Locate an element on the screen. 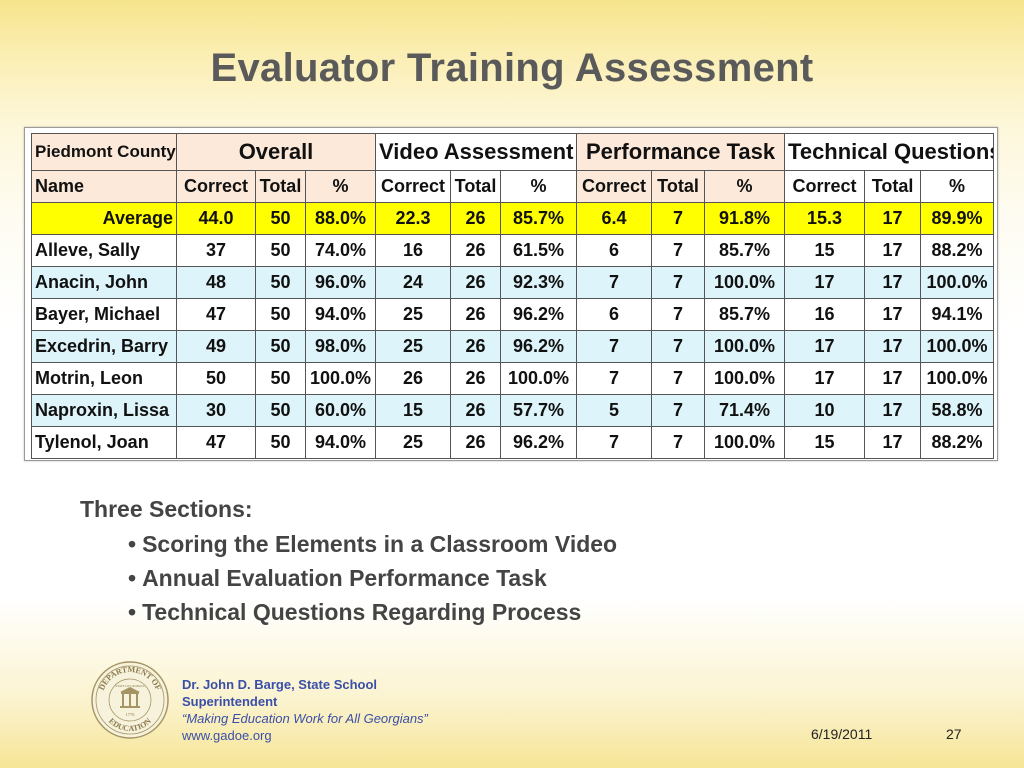  video-correct-cell: 16 is located at coordinates (413, 250).